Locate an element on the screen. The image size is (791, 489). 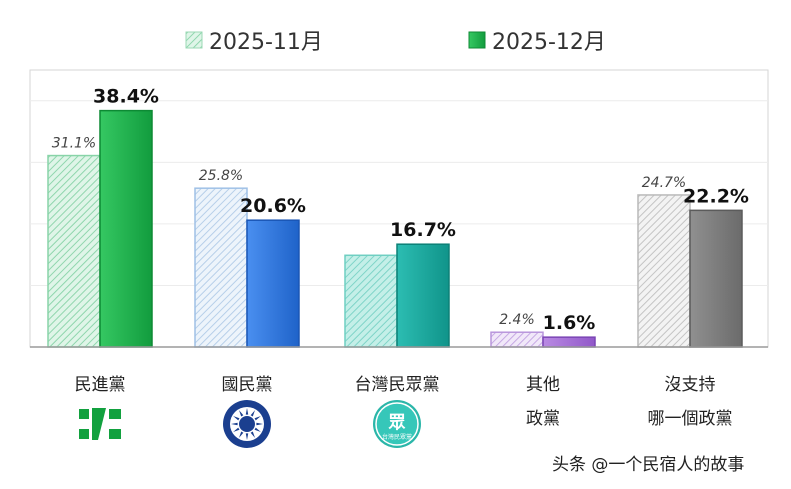
category-label-3-line-1: 台灣民眾黨 is located at coordinates (397, 385).